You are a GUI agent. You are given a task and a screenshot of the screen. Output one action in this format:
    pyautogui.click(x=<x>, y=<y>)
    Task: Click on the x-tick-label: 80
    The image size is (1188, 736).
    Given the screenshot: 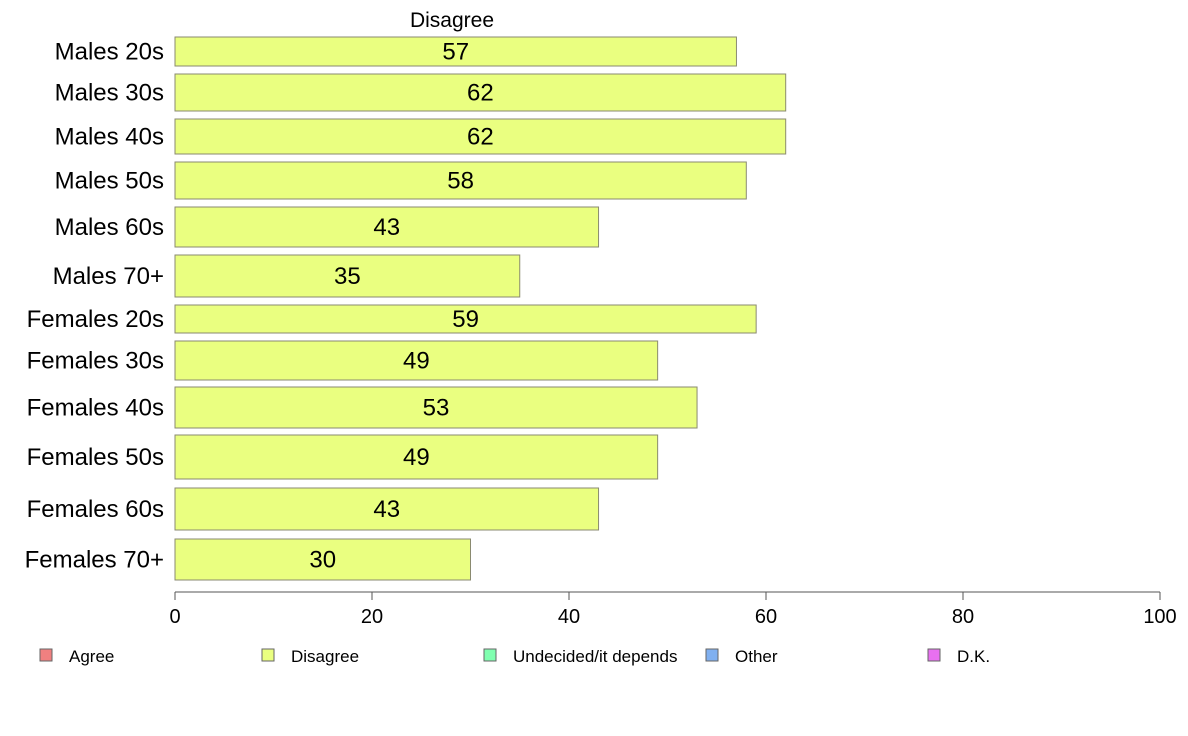 What is the action you would take?
    pyautogui.click(x=963, y=617)
    